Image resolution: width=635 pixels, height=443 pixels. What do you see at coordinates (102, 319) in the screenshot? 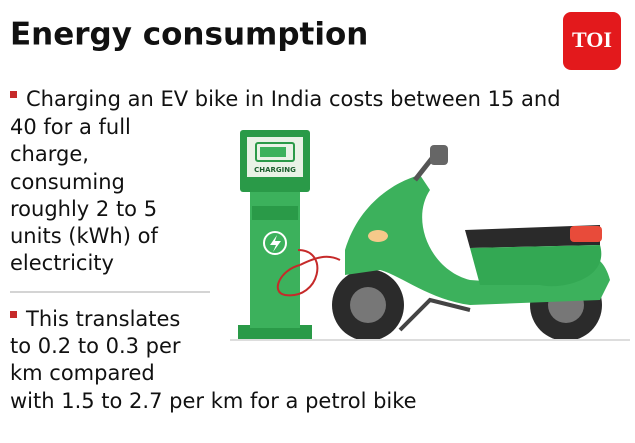
I see `text-line: This translates` at bounding box center [102, 319].